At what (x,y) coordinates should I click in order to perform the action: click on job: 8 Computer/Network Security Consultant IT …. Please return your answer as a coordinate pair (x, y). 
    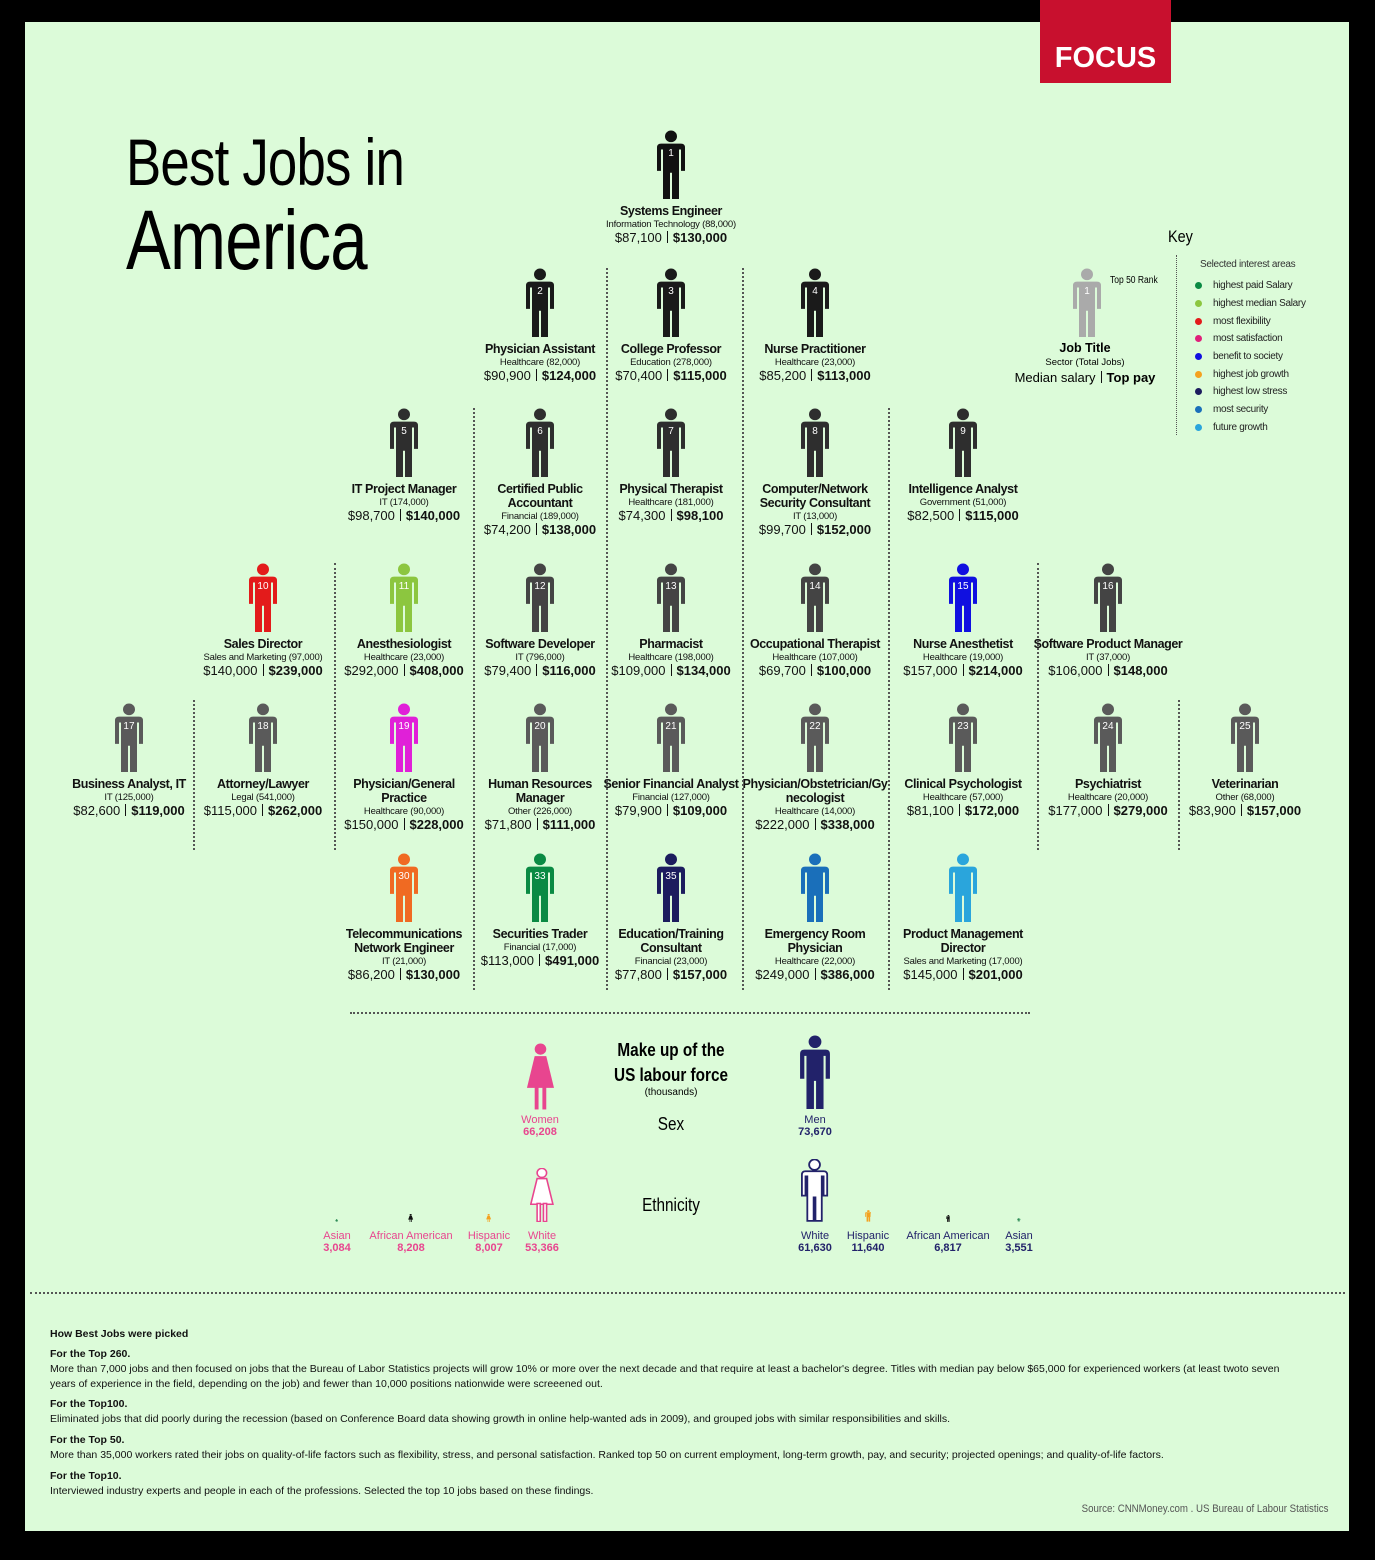
    Looking at the image, I should click on (815, 472).